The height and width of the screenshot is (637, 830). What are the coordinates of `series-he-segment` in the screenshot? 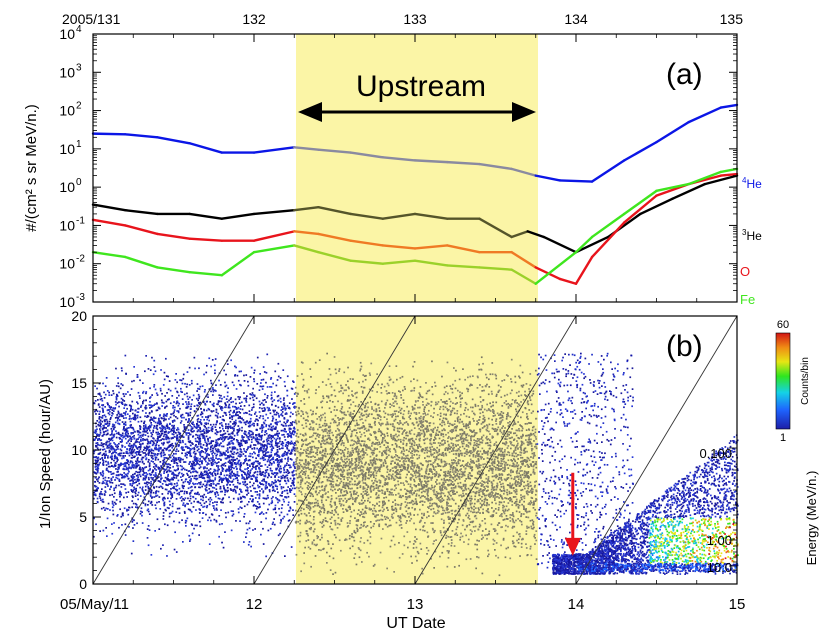 It's located at (495, 166).